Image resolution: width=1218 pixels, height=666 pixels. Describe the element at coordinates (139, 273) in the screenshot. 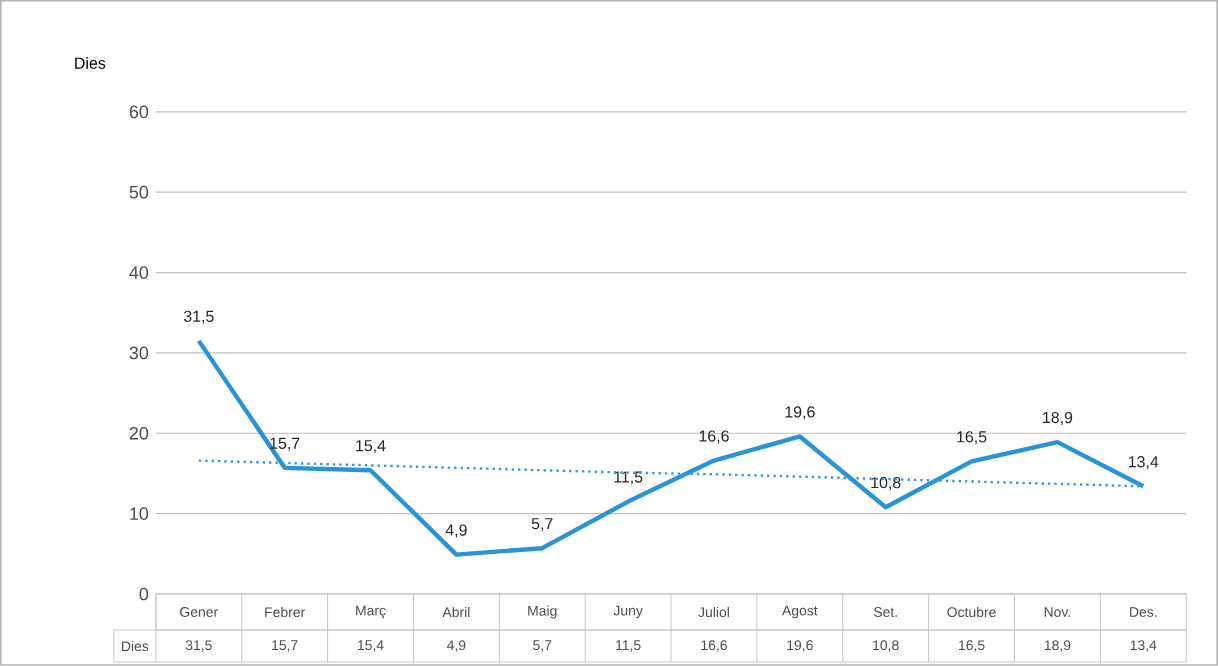

I see `y-tick-label: 40` at that location.